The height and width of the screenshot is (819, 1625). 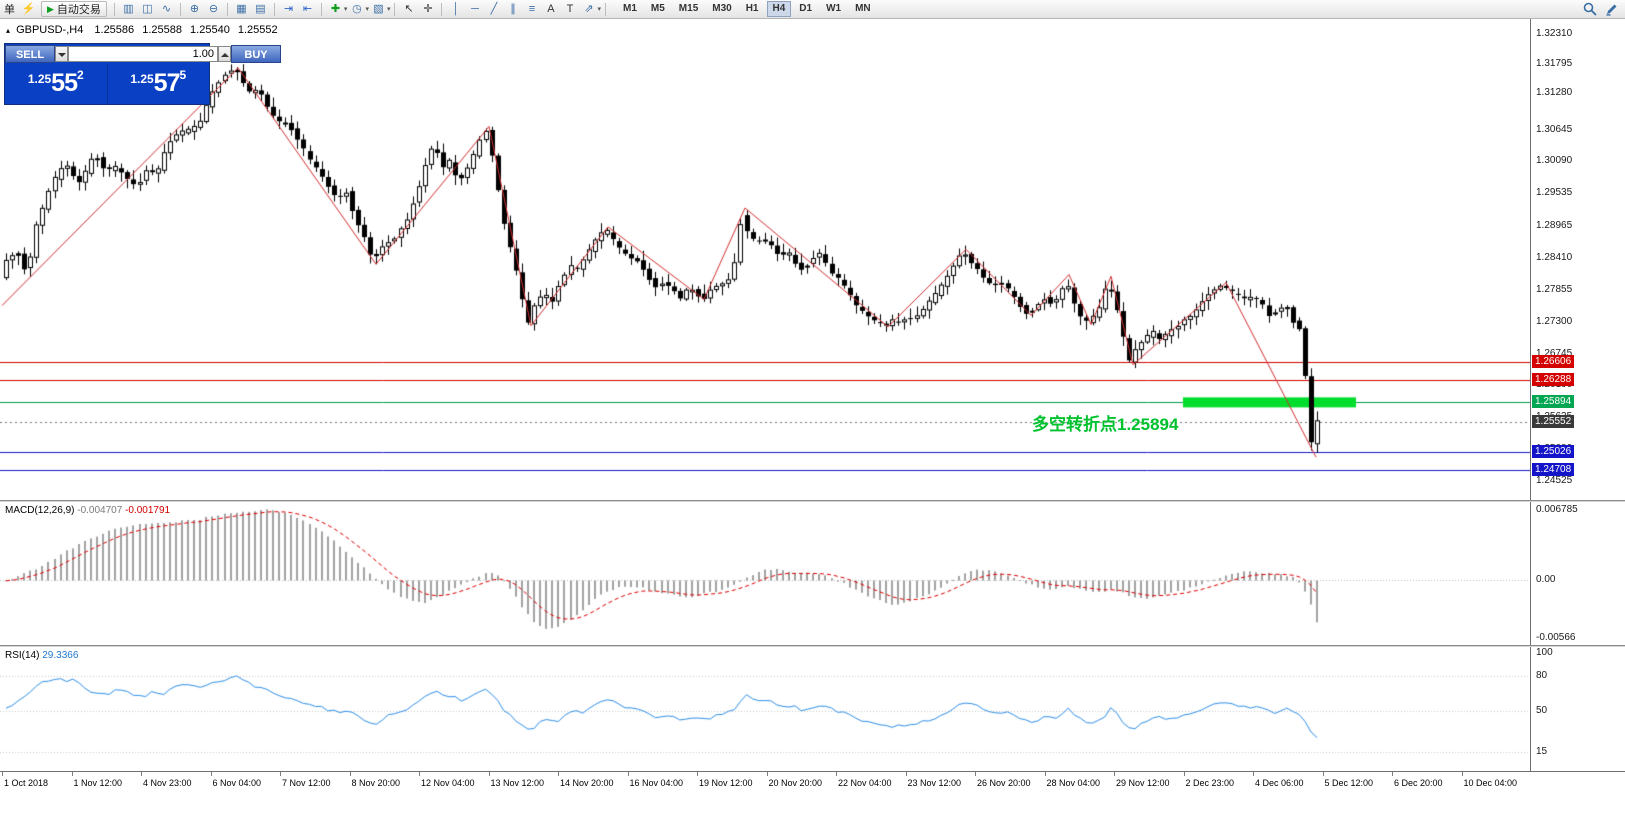 What do you see at coordinates (779, 9) in the screenshot?
I see `timeframe-h4: H4` at bounding box center [779, 9].